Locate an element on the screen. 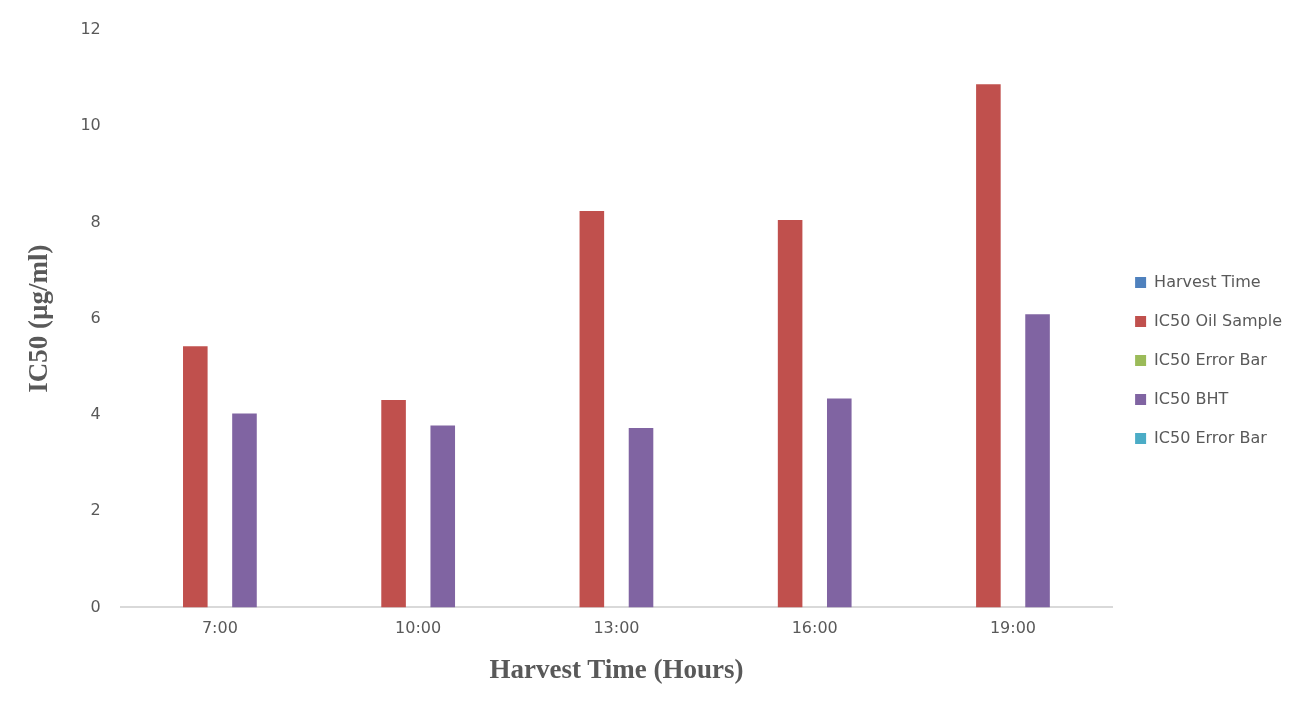  y-tick-label: 4 is located at coordinates (95, 414).